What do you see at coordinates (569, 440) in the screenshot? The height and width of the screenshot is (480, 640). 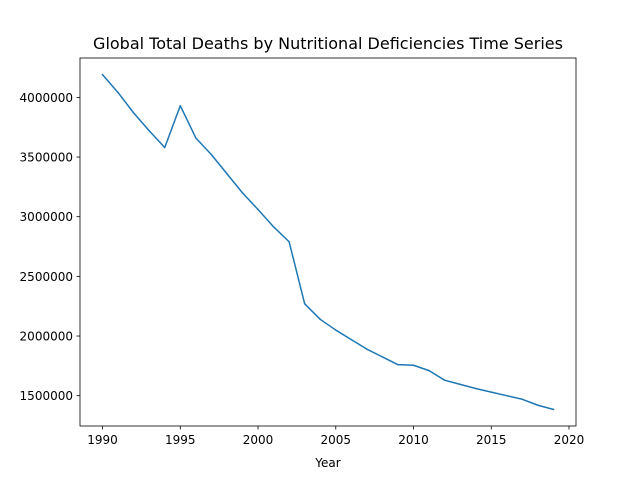 I see `x-tick-label-2020: 2020` at bounding box center [569, 440].